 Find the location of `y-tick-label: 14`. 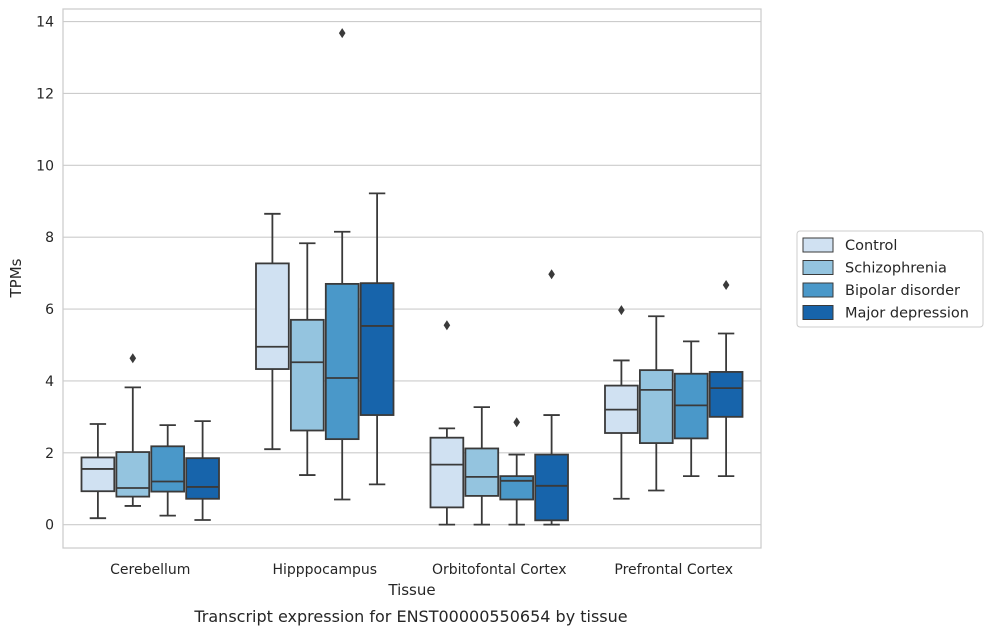

y-tick-label: 14 is located at coordinates (45, 23).